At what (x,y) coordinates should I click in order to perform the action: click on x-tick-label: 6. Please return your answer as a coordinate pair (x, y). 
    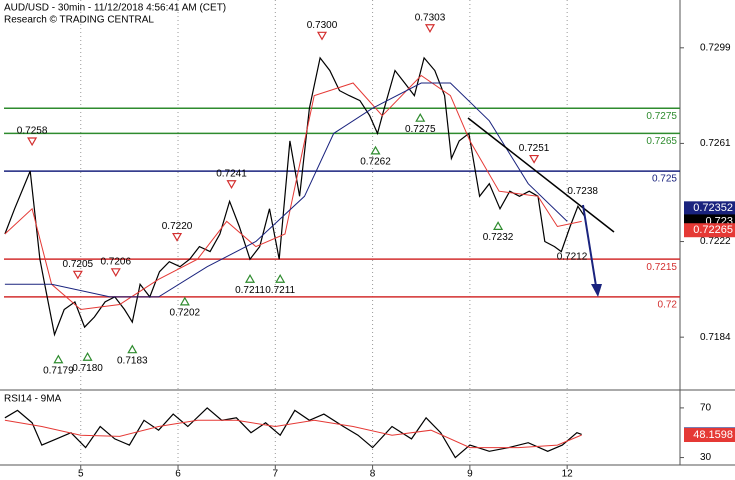
    Looking at the image, I should click on (178, 474).